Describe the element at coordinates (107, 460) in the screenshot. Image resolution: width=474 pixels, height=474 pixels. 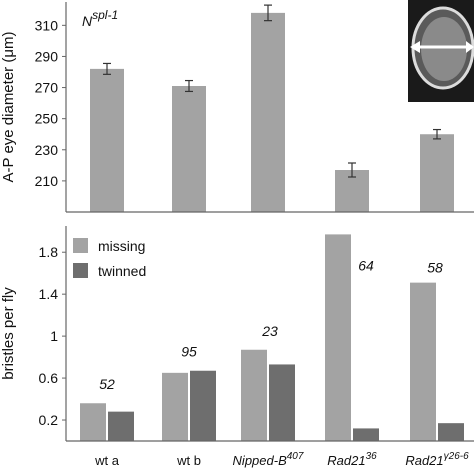
I see `genotype-label: wt a` at that location.